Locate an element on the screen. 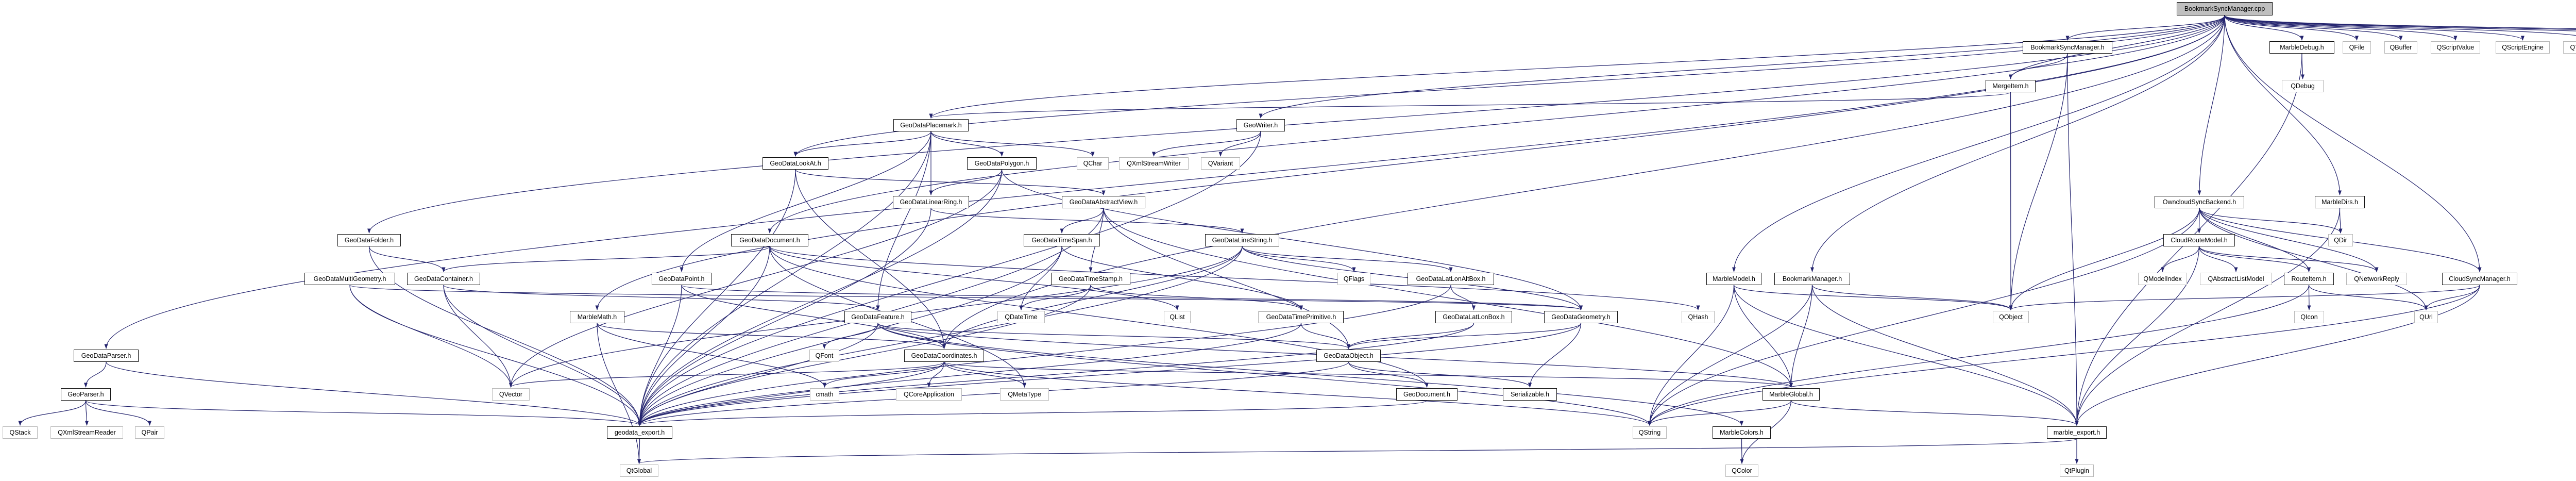  graph-node-owncloudsyncbackend-h: OwncloudSyncBackend.h is located at coordinates (2199, 202).